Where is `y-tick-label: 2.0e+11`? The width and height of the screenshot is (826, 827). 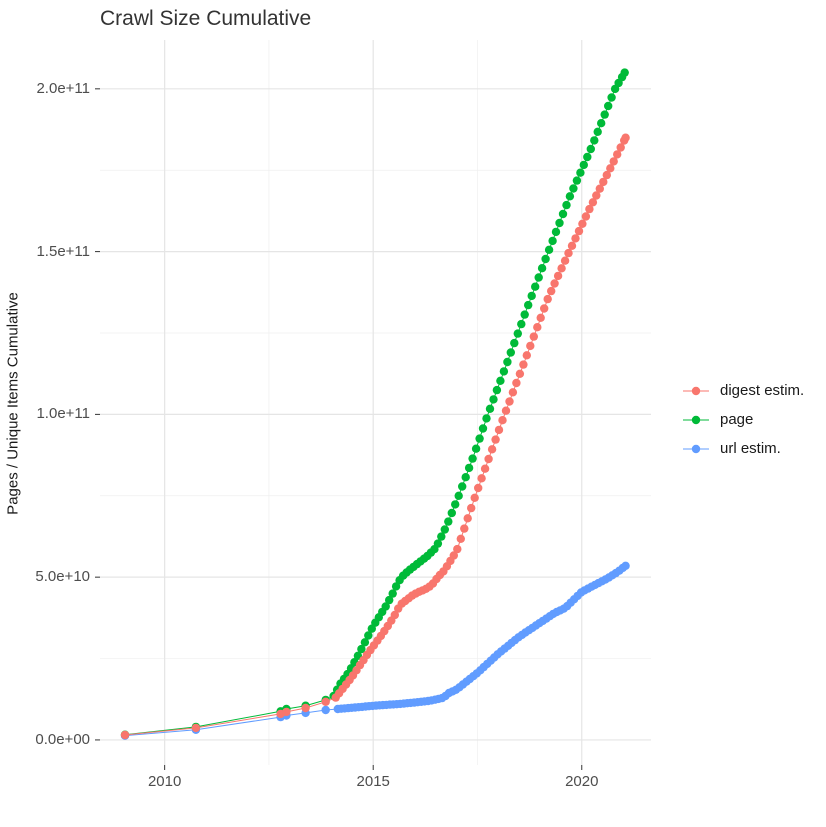
y-tick-label: 2.0e+11 is located at coordinates (63, 88).